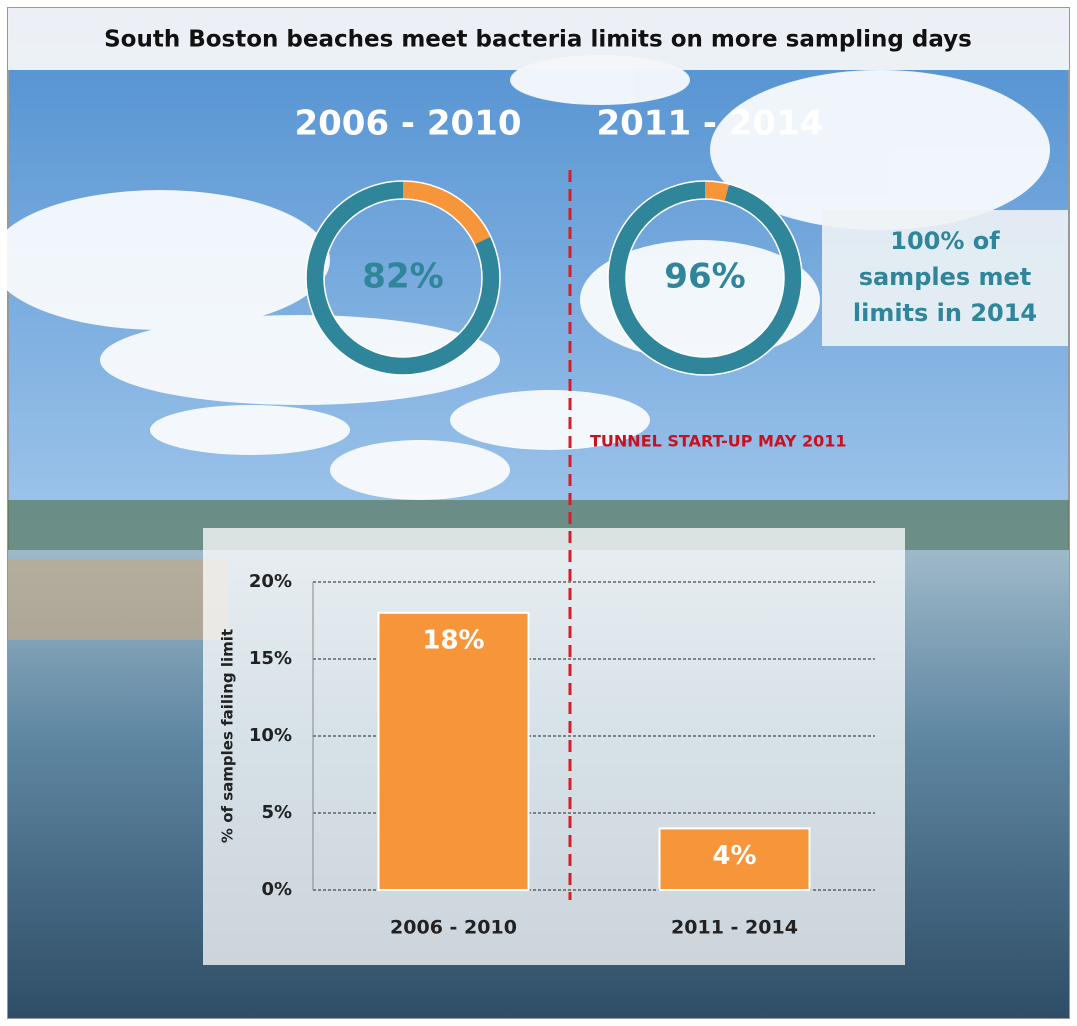 The height and width of the screenshot is (1026, 1077). Describe the element at coordinates (945, 313) in the screenshot. I see `callout-line: limits in 2014` at that location.